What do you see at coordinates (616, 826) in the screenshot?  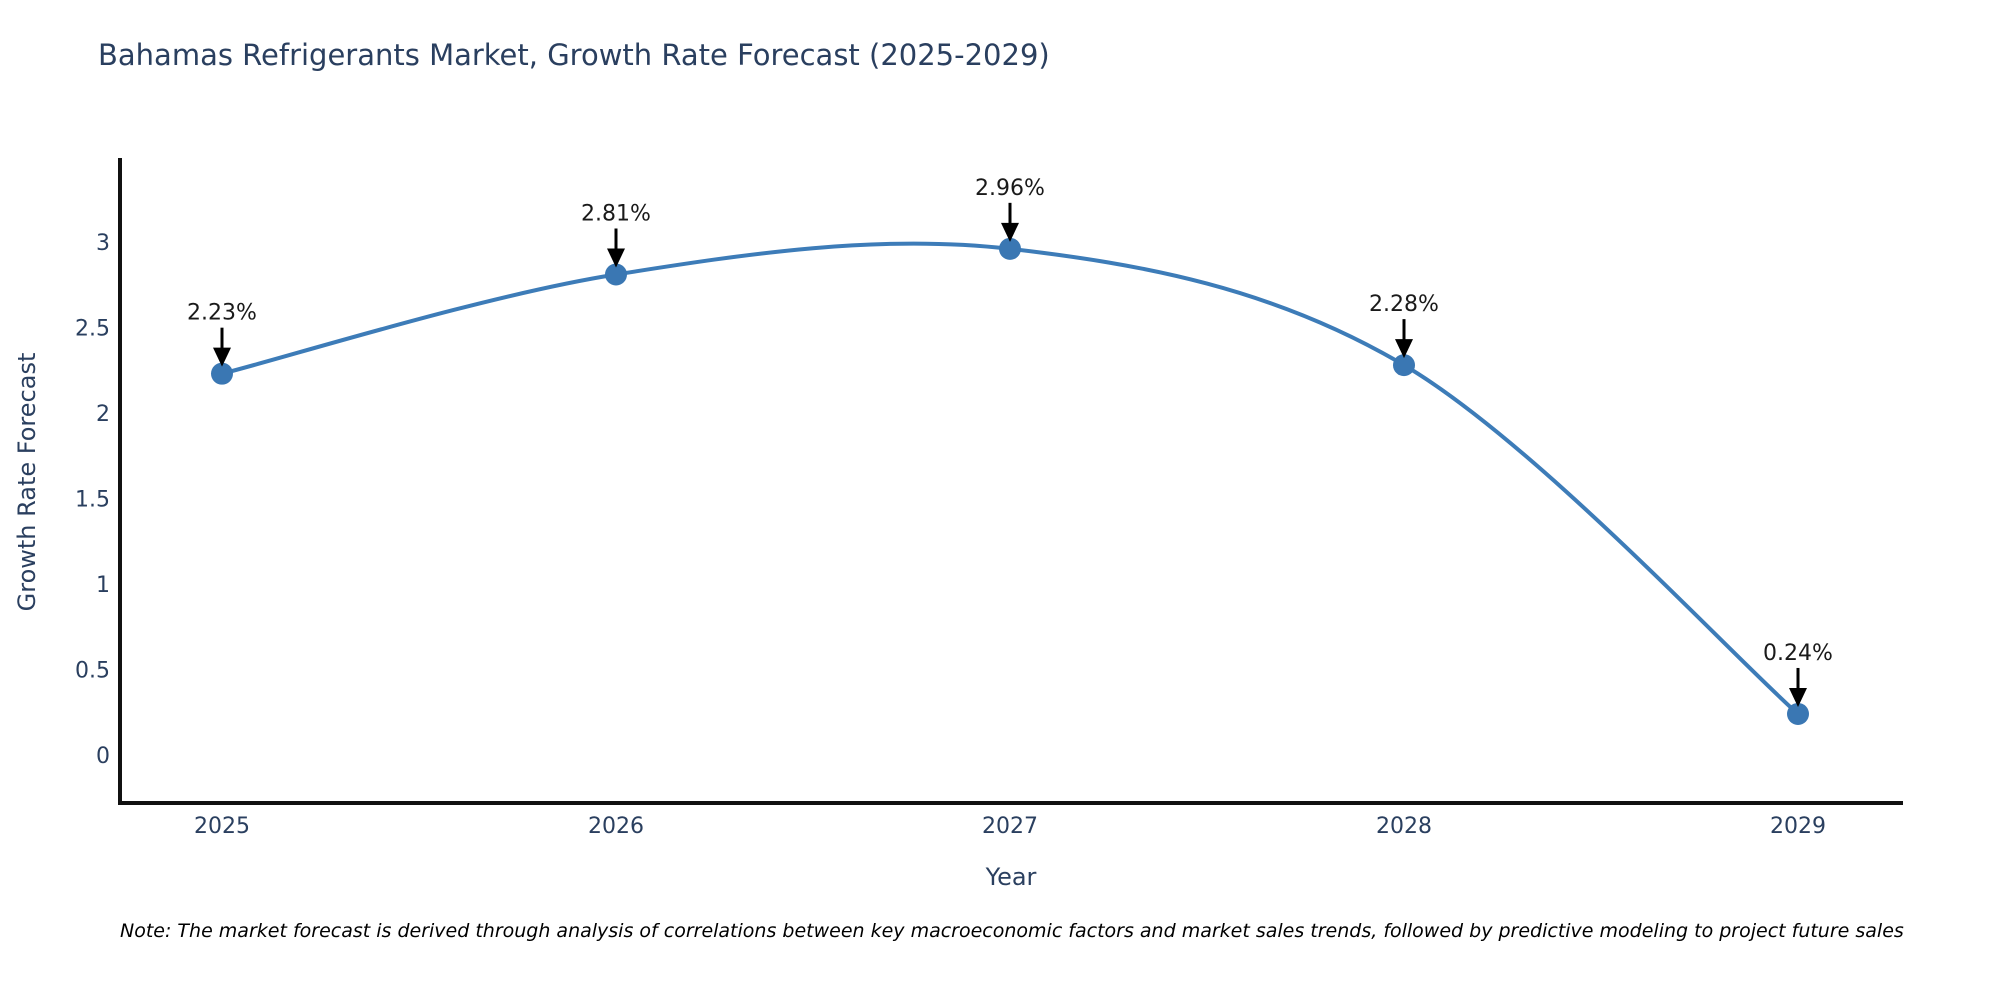 I see `x-tick-label: 2026` at bounding box center [616, 826].